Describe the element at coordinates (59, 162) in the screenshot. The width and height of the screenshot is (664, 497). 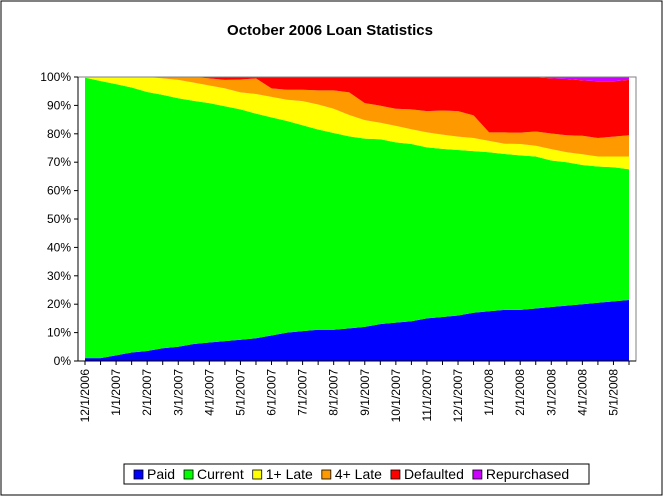
I see `y-tick-label: 70%` at that location.